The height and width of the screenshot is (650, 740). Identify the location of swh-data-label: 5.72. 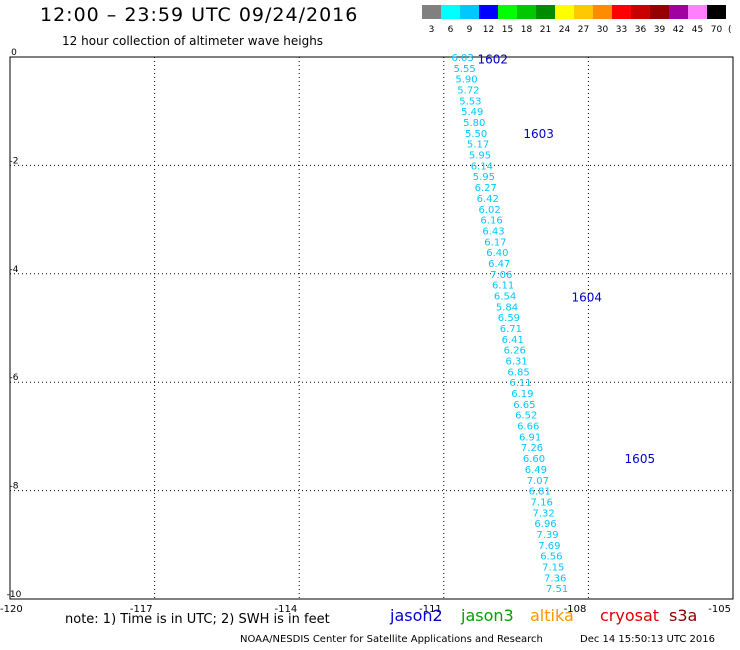
(468, 91).